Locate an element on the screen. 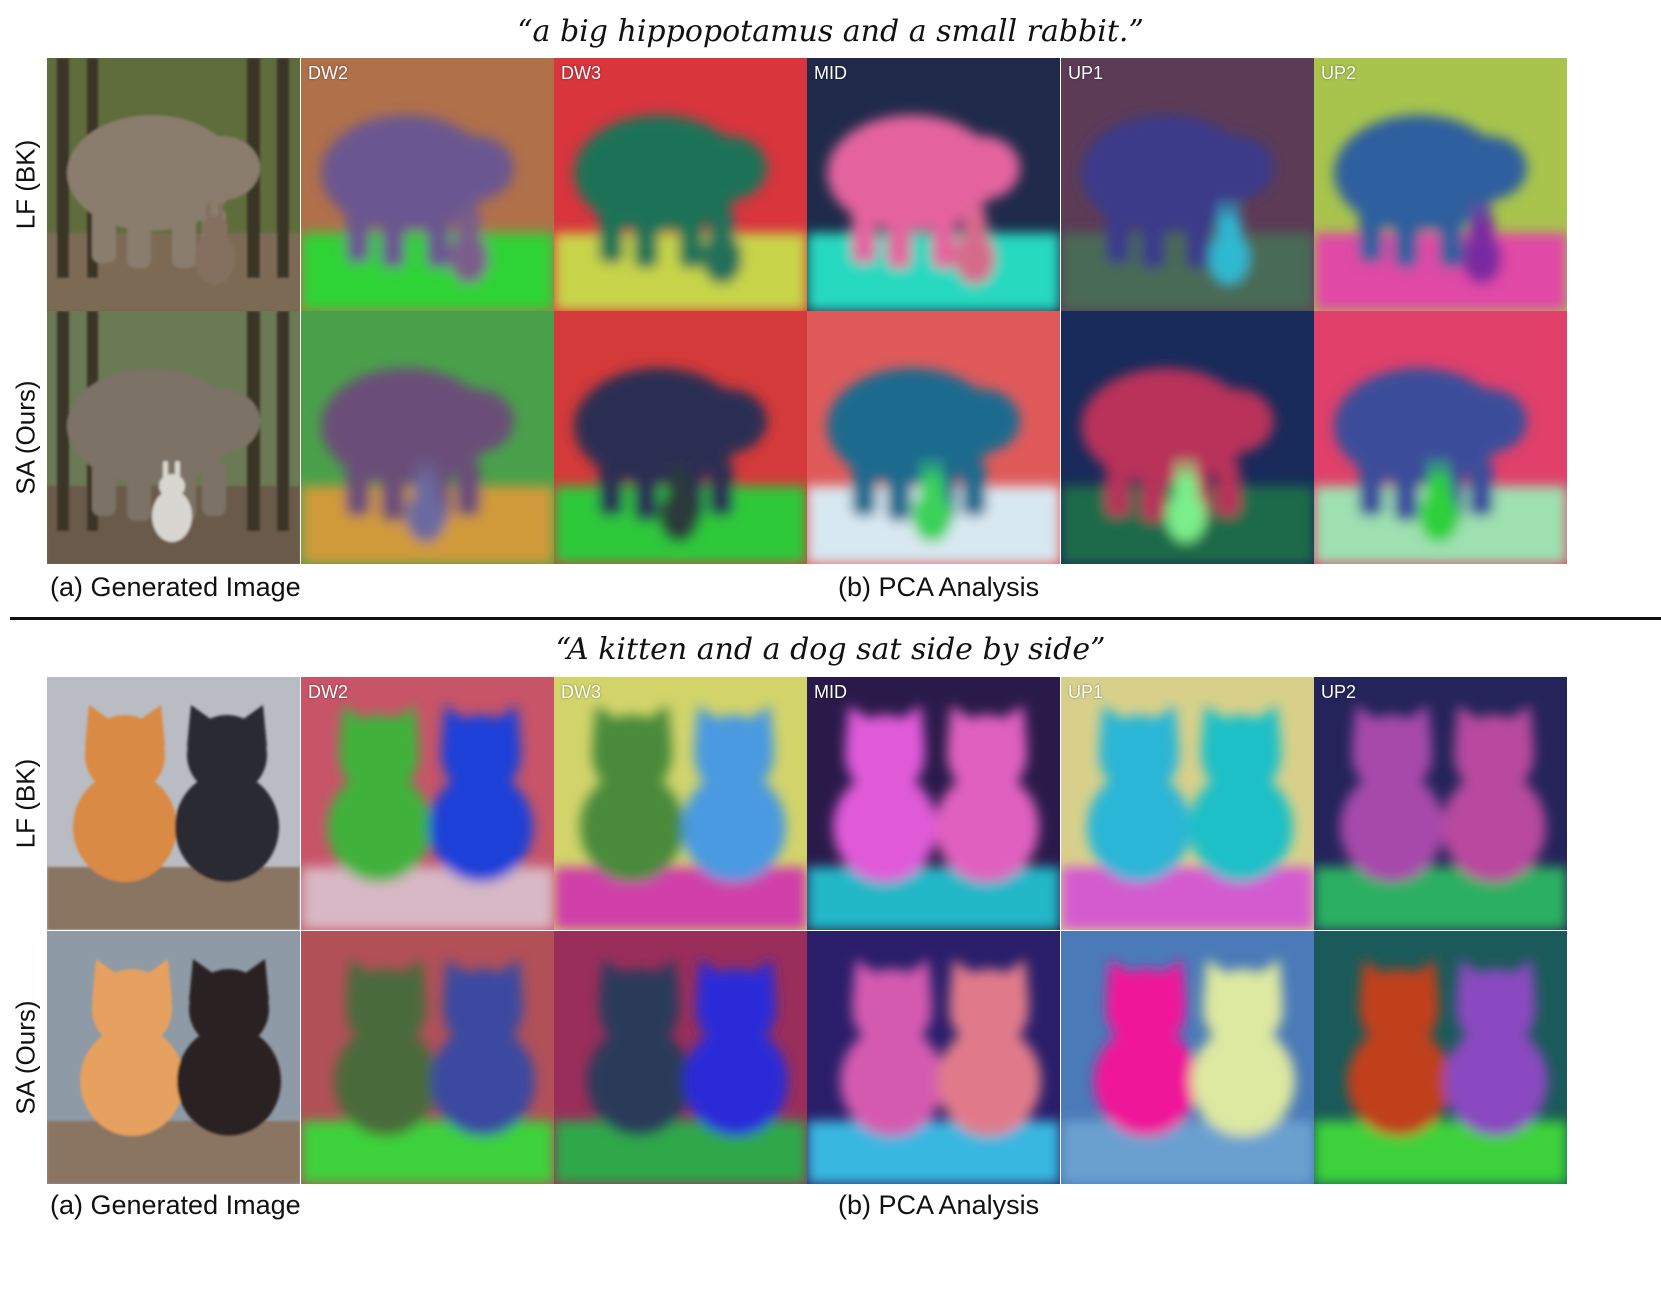 This screenshot has width=1661, height=1304. pca-map: UP2 is located at coordinates (1440, 803).